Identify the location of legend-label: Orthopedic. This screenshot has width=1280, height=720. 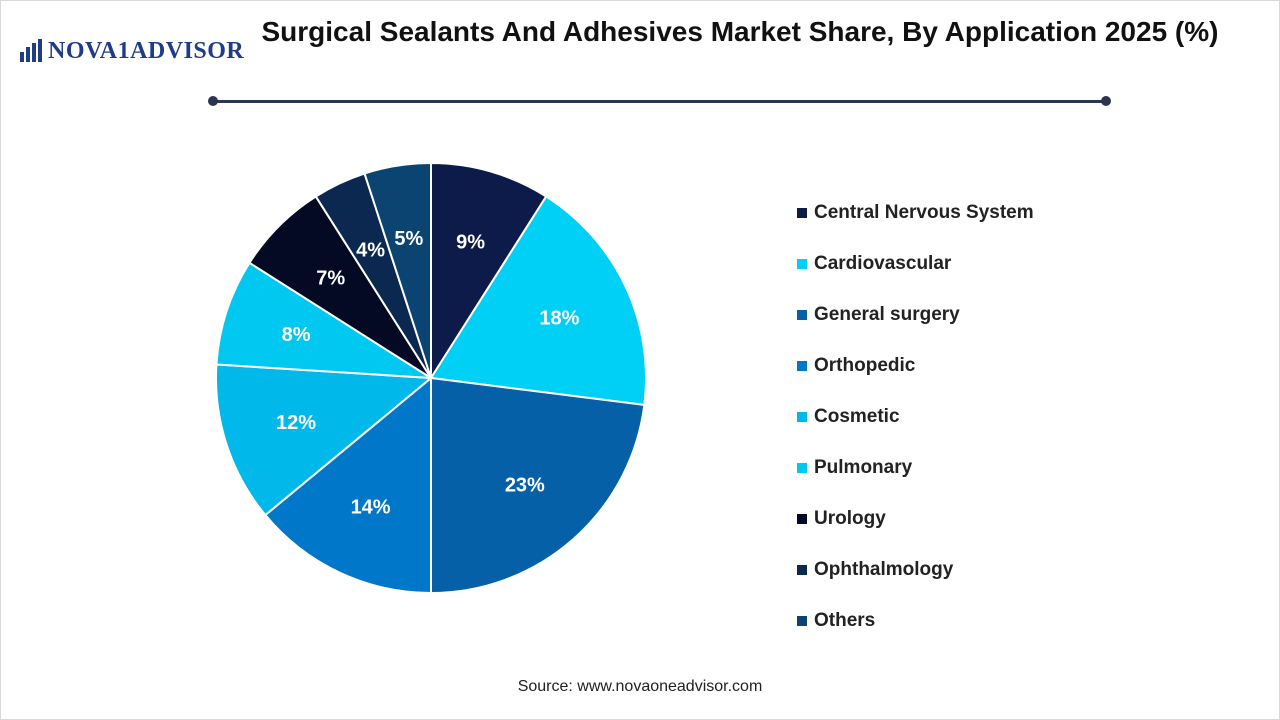
(865, 365).